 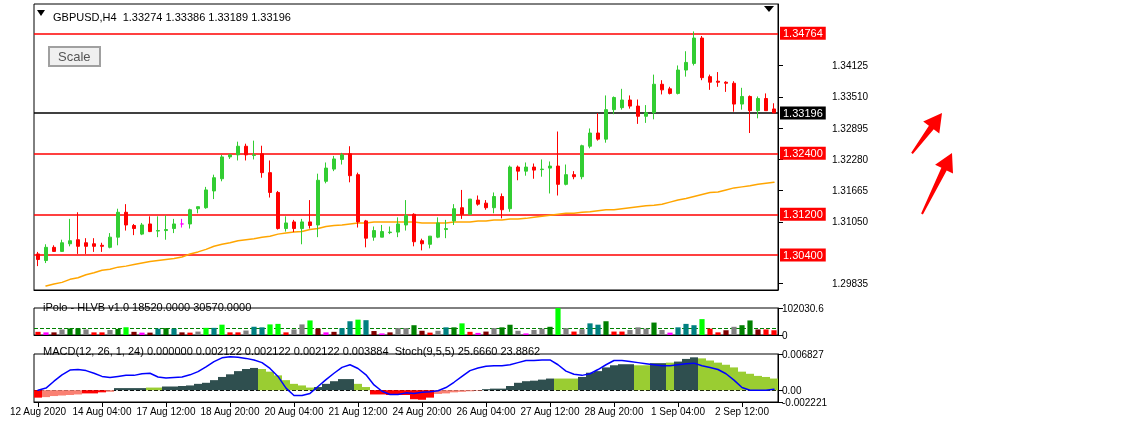 I want to click on ref-line-label: 1.30400, so click(x=803, y=254).